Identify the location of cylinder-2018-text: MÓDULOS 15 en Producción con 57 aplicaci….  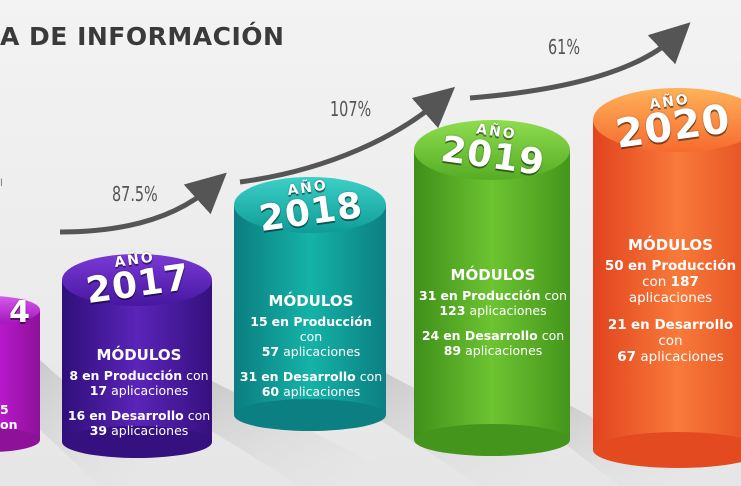
(311, 345).